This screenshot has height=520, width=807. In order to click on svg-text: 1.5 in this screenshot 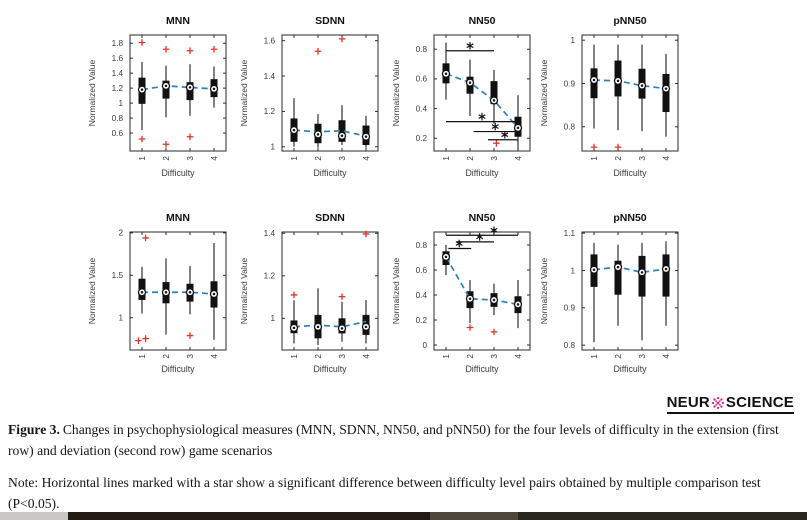, I will do `click(118, 275)`.